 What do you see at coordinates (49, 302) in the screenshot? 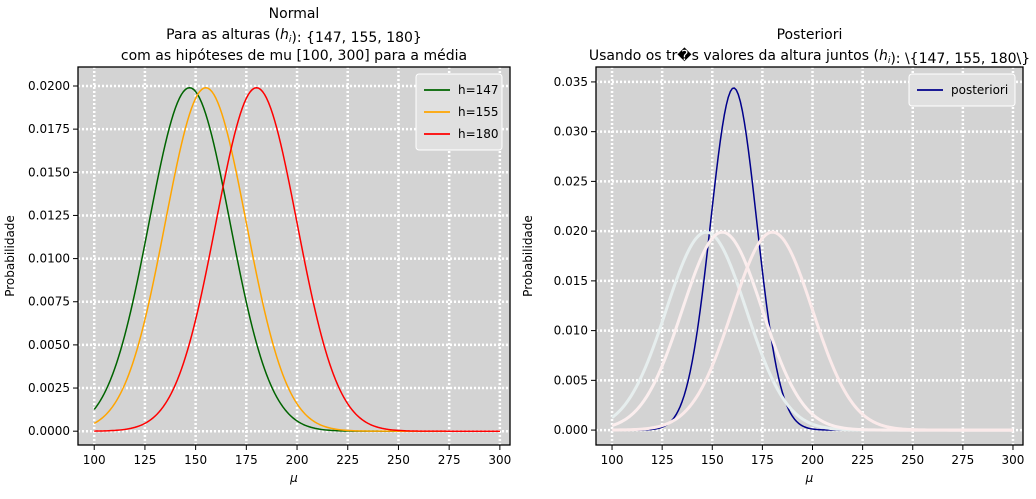
I see `y-tick-label: 0.0075` at bounding box center [49, 302].